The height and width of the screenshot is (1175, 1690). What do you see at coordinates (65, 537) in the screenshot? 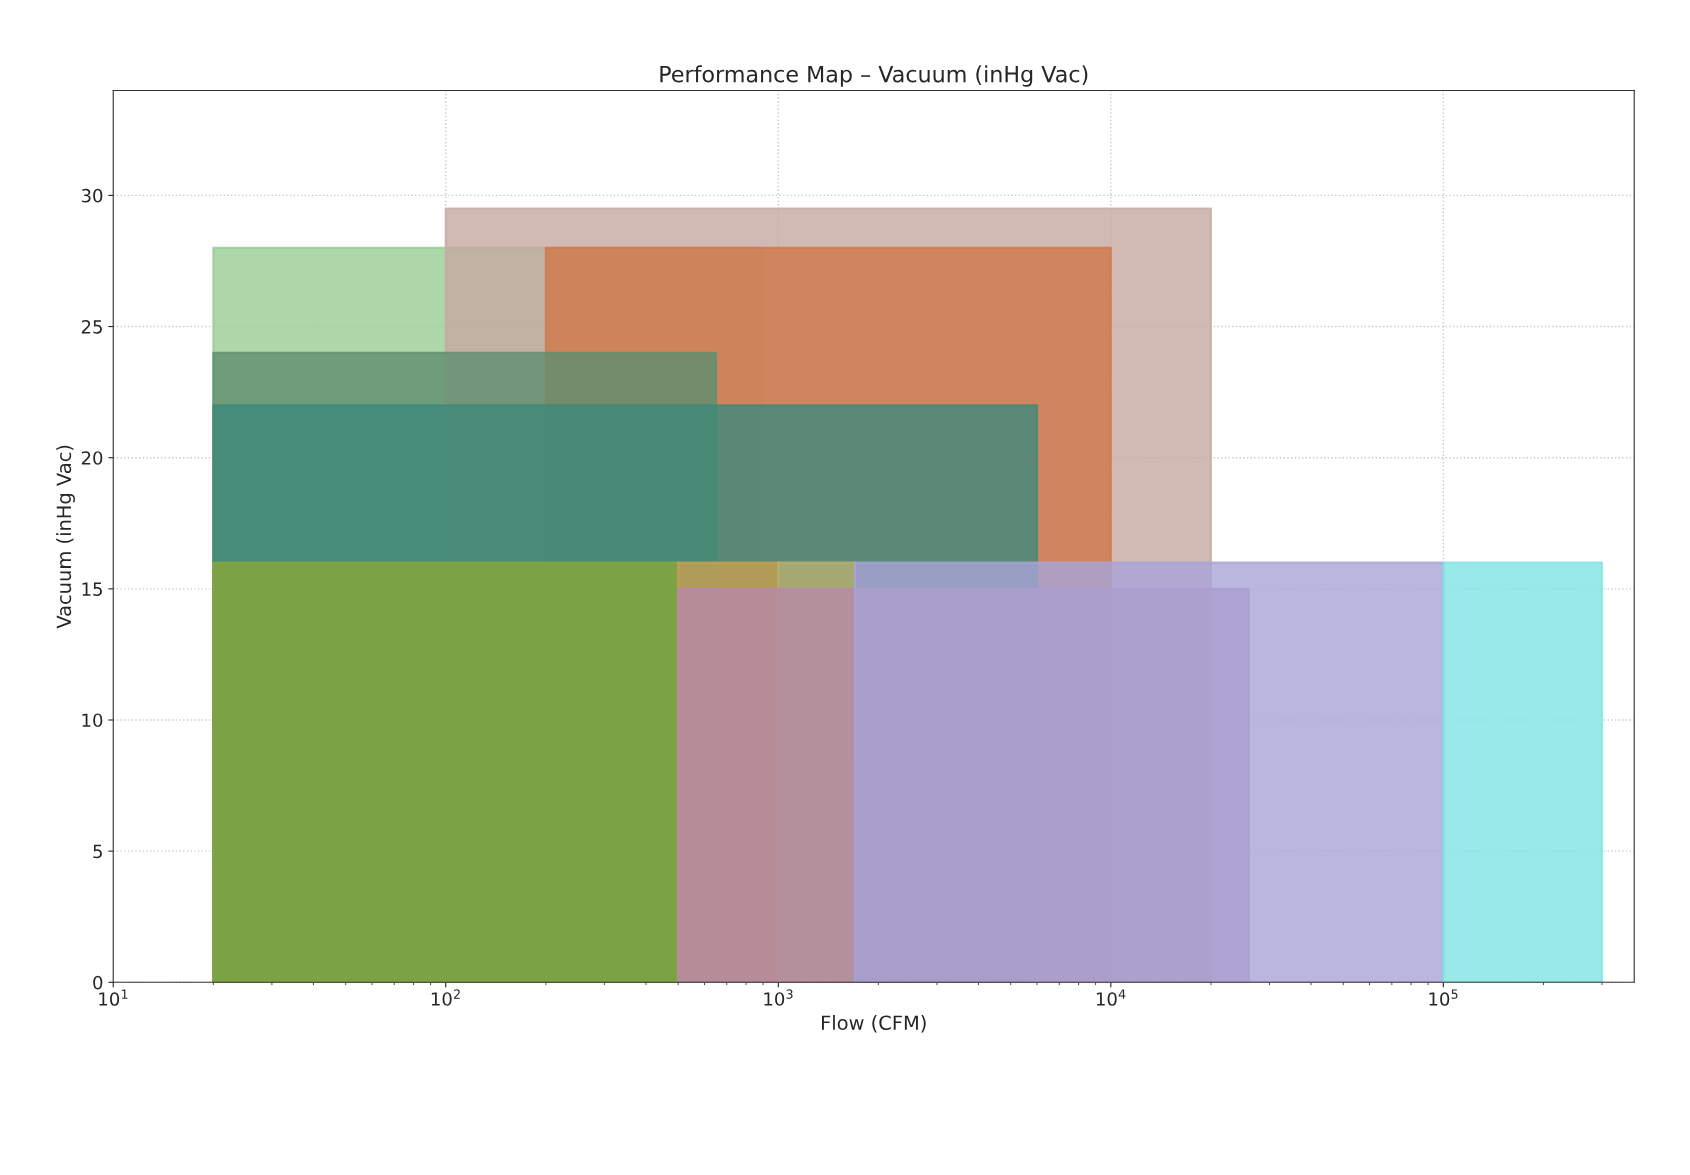
I see `y-axis-title: Vacuum (inHg Vac)` at bounding box center [65, 537].